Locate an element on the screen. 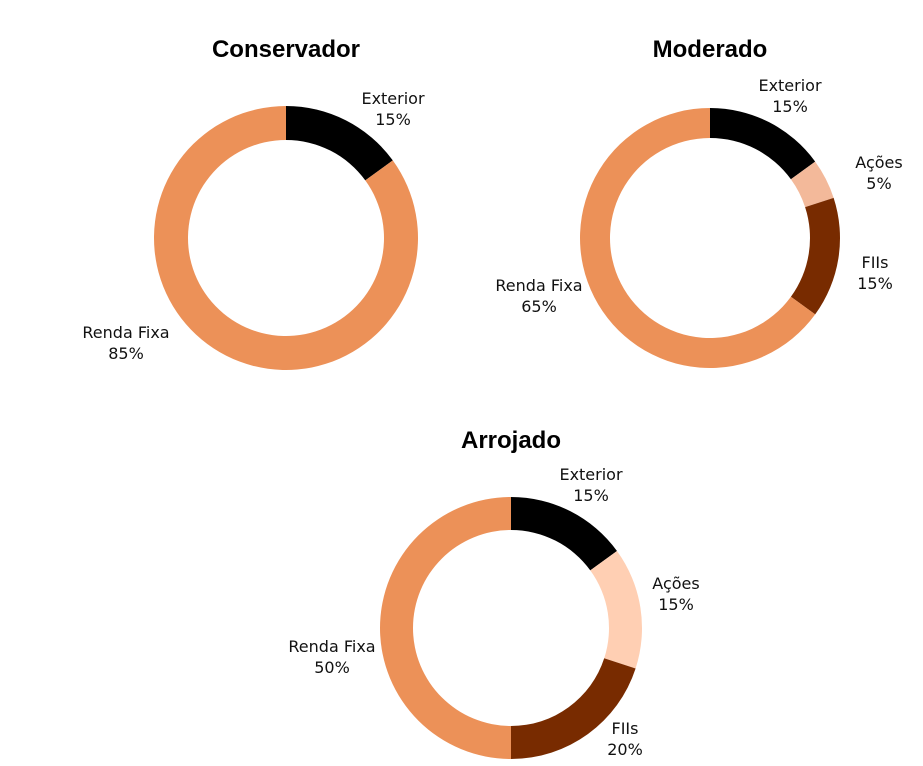 The width and height of the screenshot is (923, 766). slice-value: 5% is located at coordinates (878, 183).